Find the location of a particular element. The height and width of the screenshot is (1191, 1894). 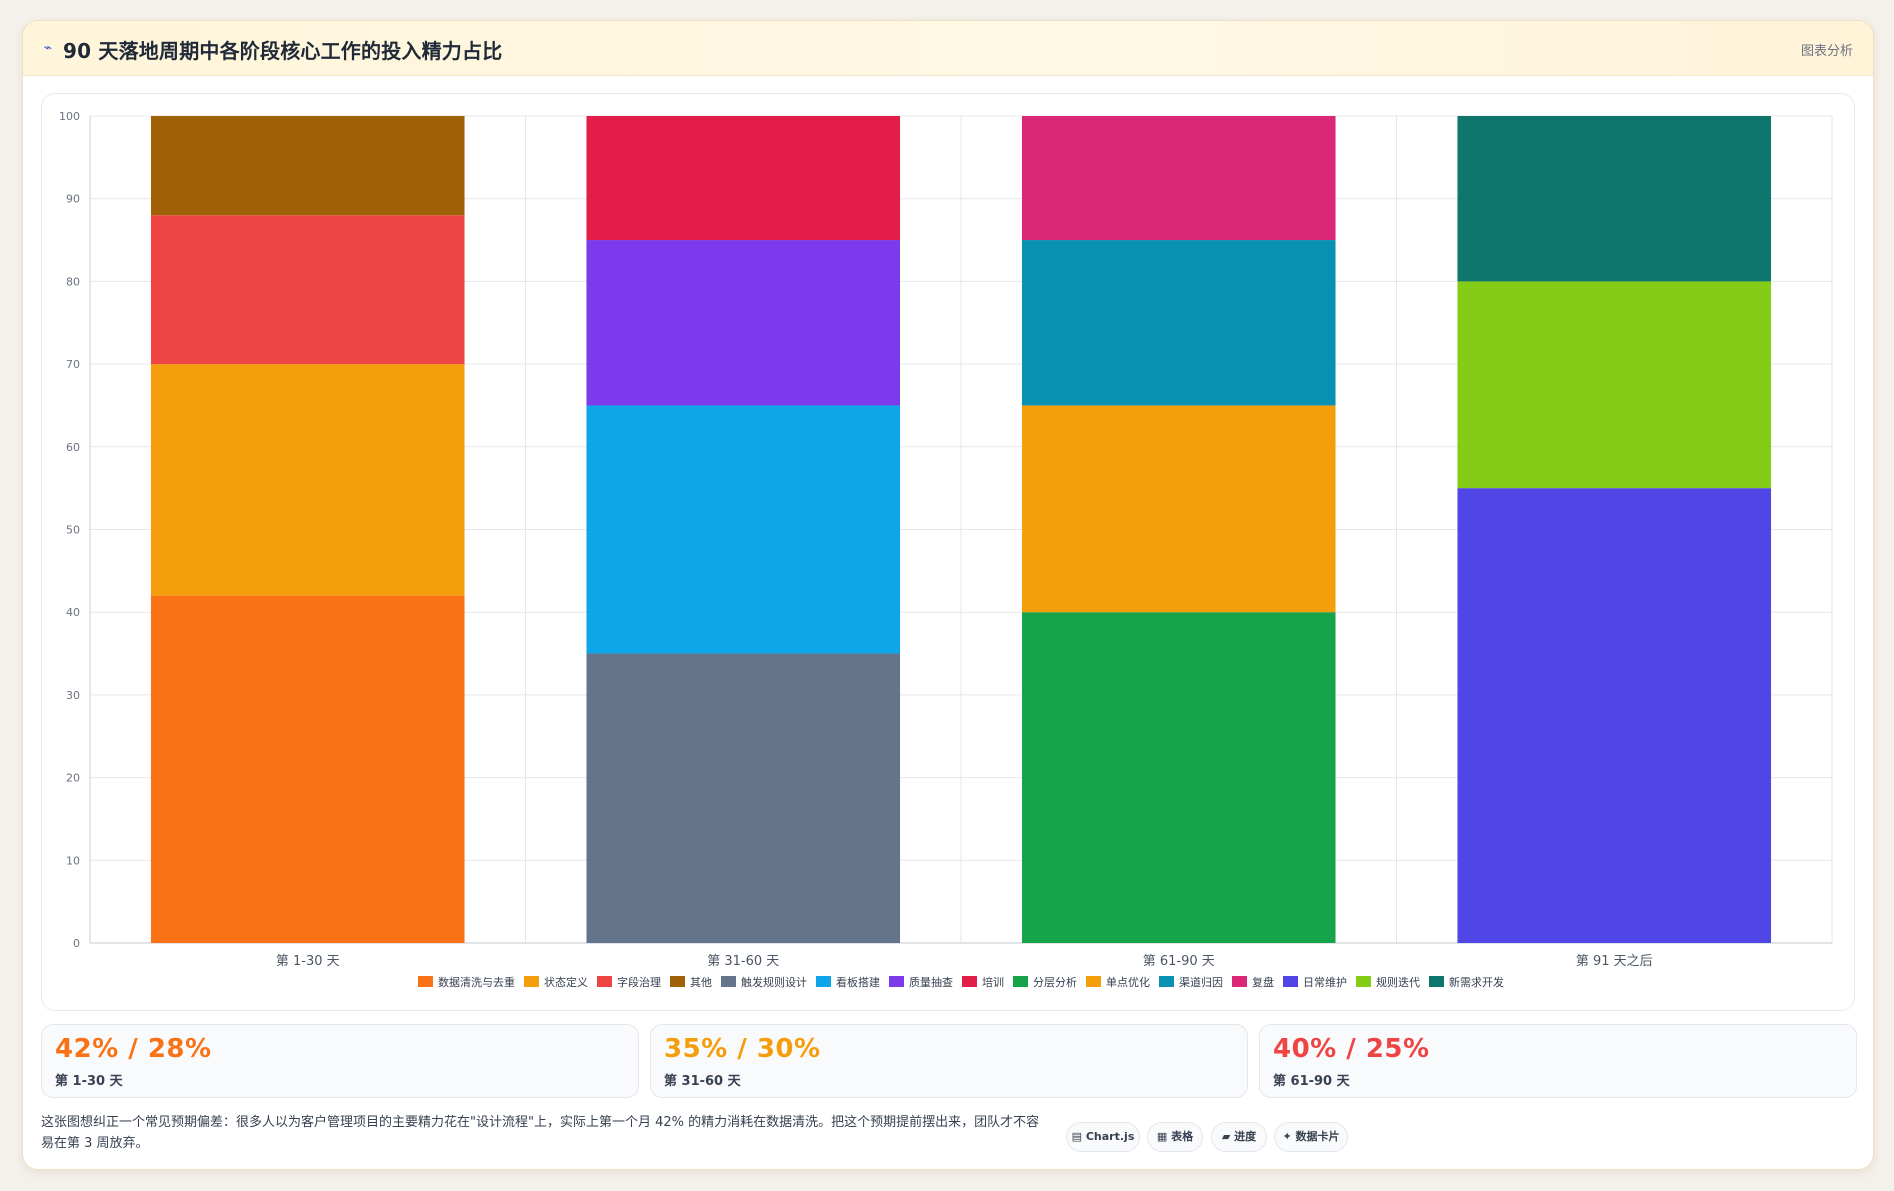

chip-label: 进度 is located at coordinates (1245, 1136).